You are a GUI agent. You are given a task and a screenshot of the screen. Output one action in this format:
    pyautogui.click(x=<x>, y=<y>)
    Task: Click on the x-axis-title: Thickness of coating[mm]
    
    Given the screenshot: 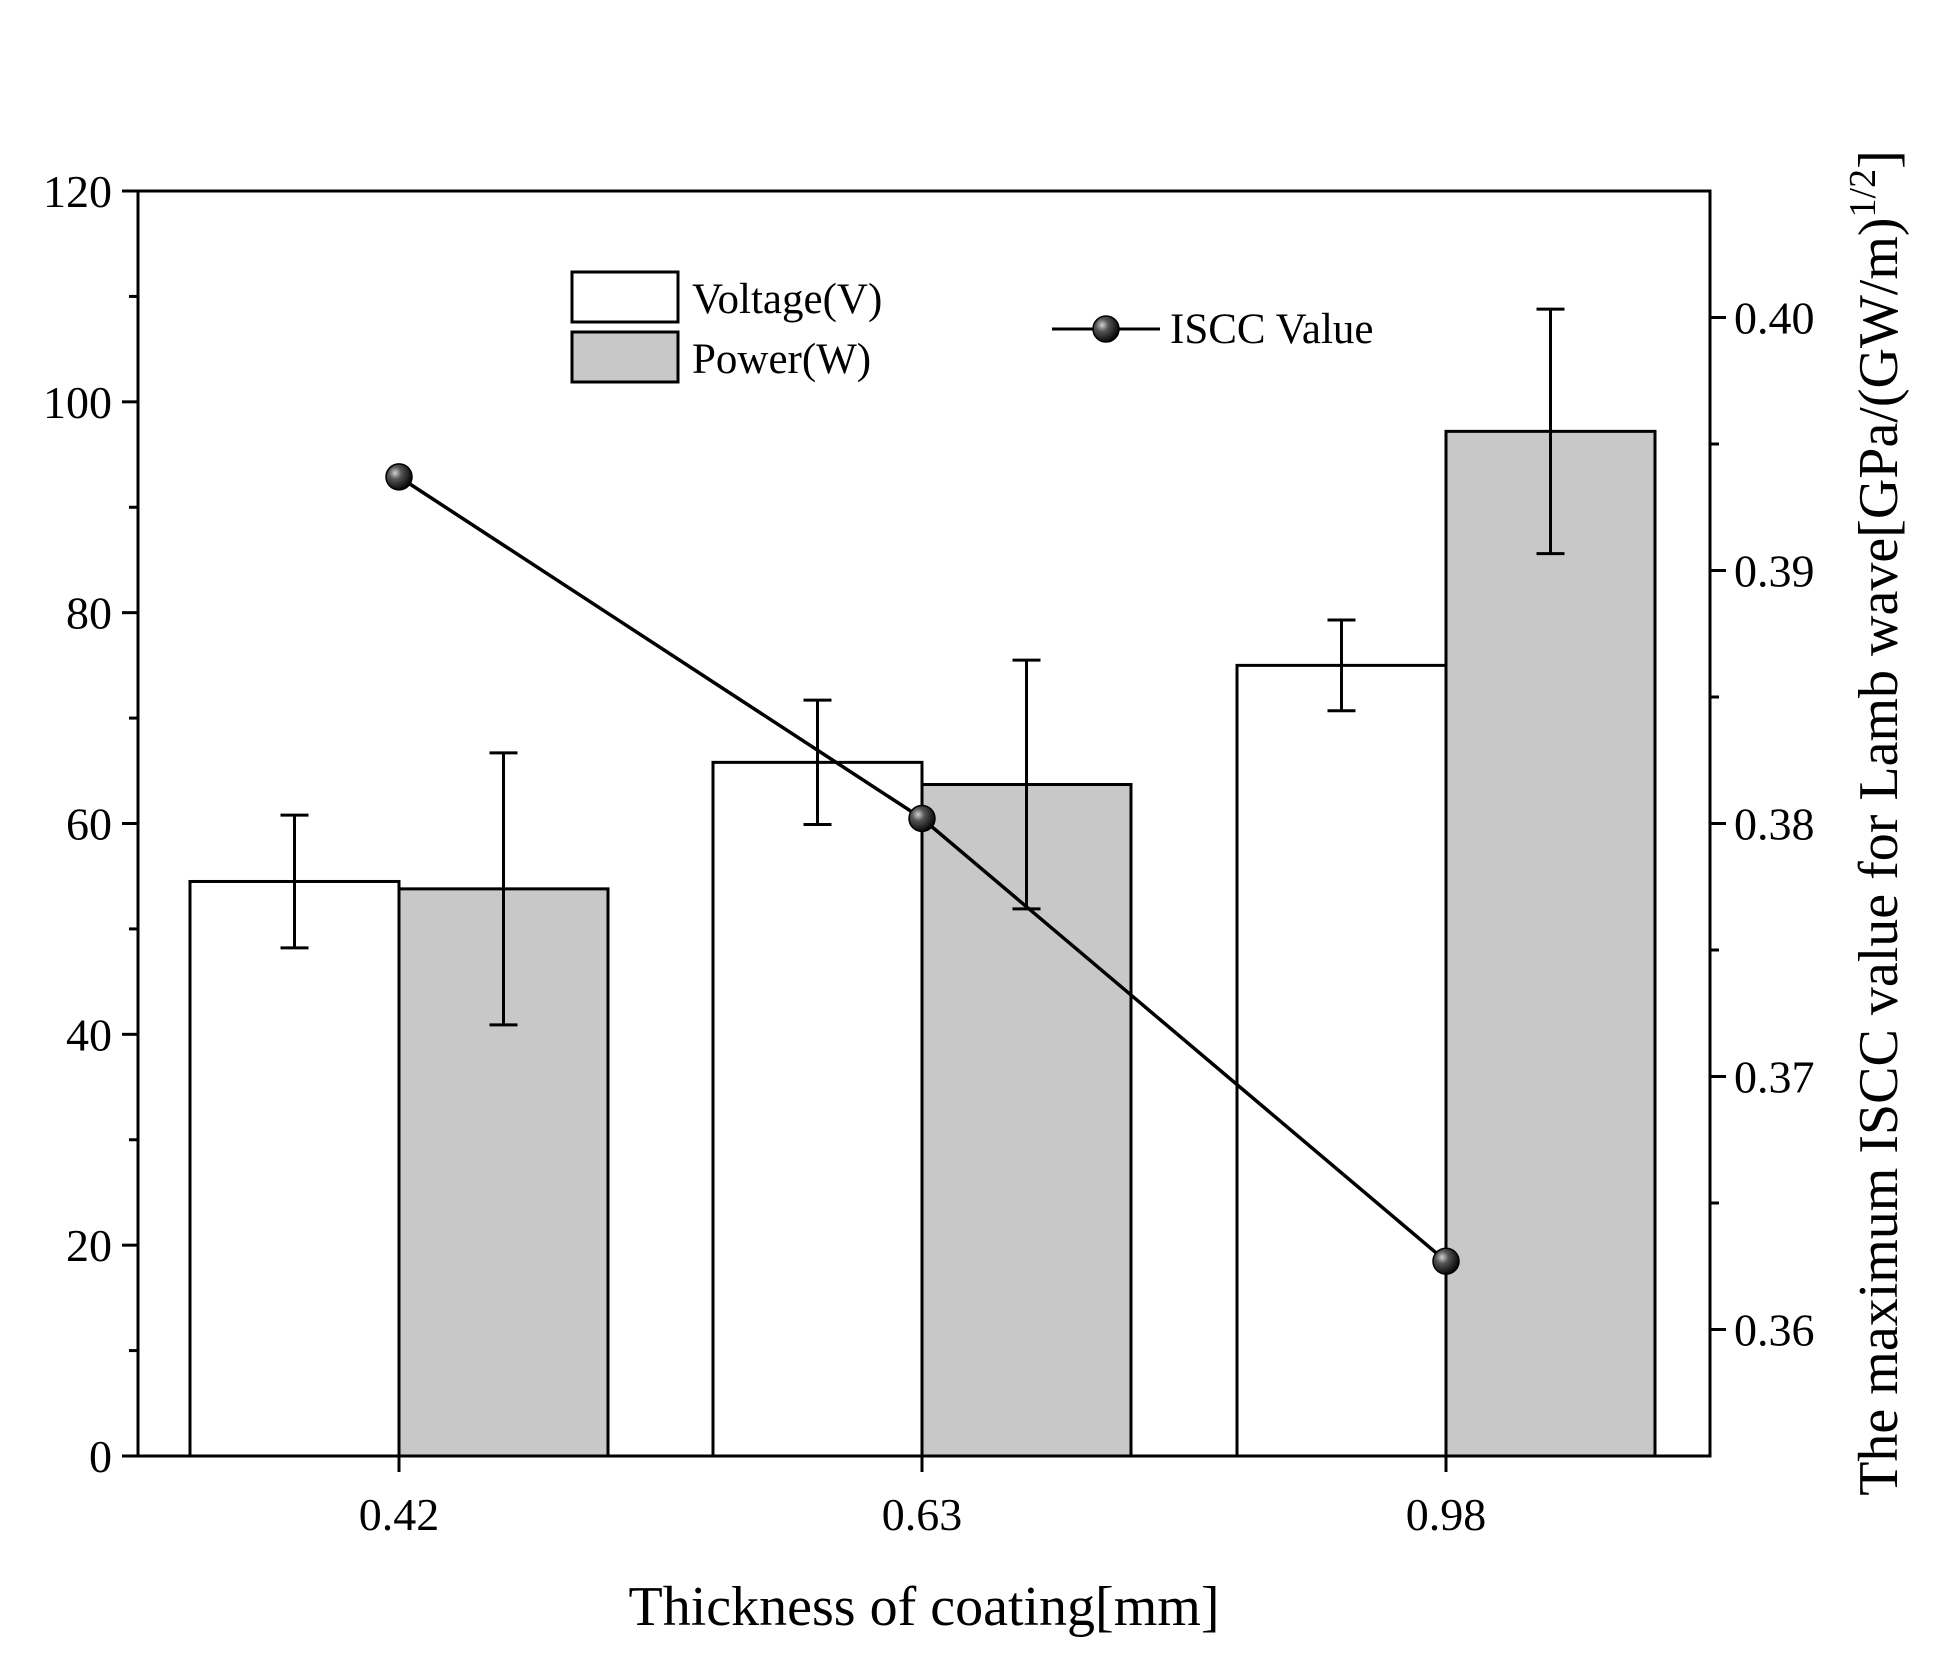 What is the action you would take?
    pyautogui.click(x=924, y=1607)
    